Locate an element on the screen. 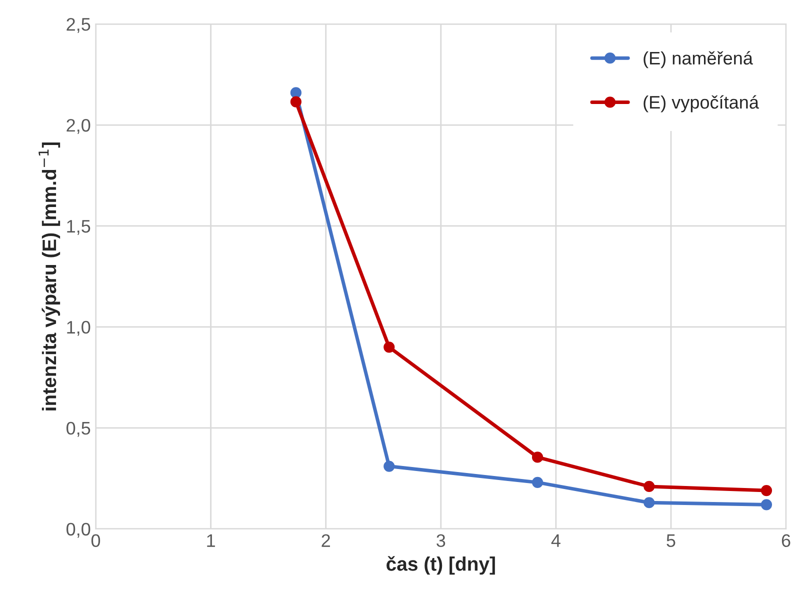 The image size is (798, 601). y-tick-label: 2,0 is located at coordinates (78, 126).